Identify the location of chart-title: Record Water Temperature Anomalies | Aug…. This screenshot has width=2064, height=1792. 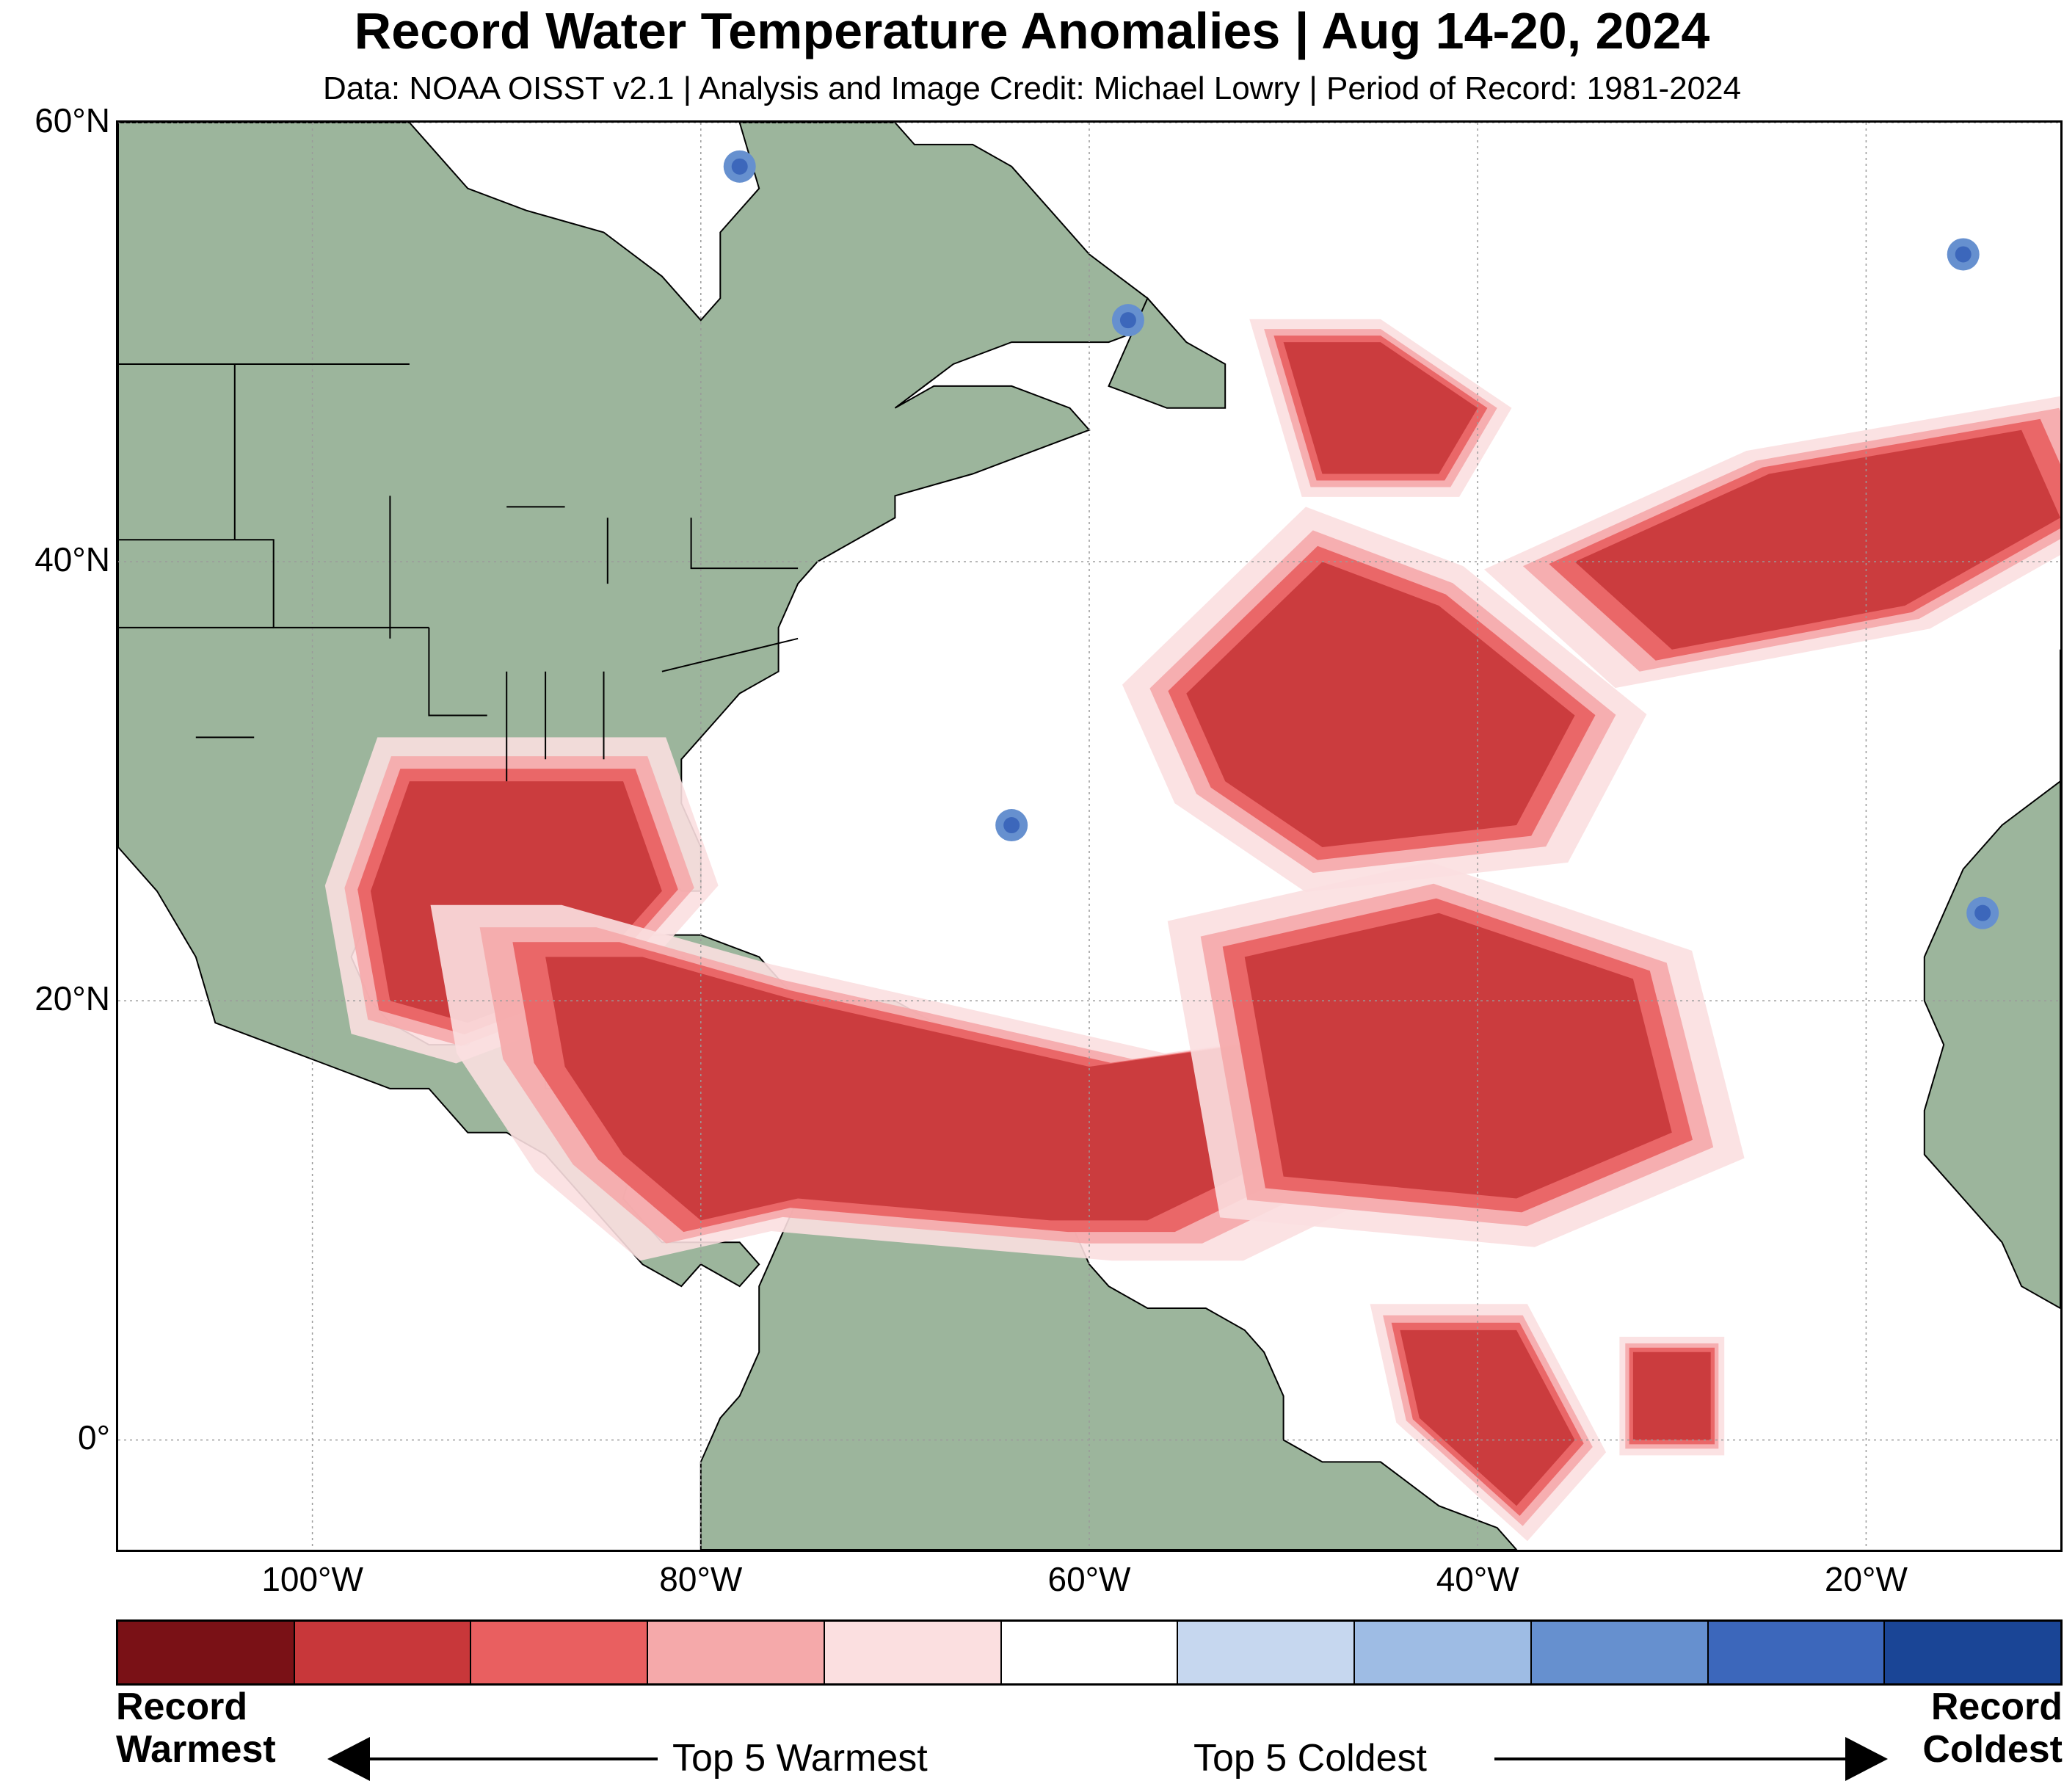
(1032, 30).